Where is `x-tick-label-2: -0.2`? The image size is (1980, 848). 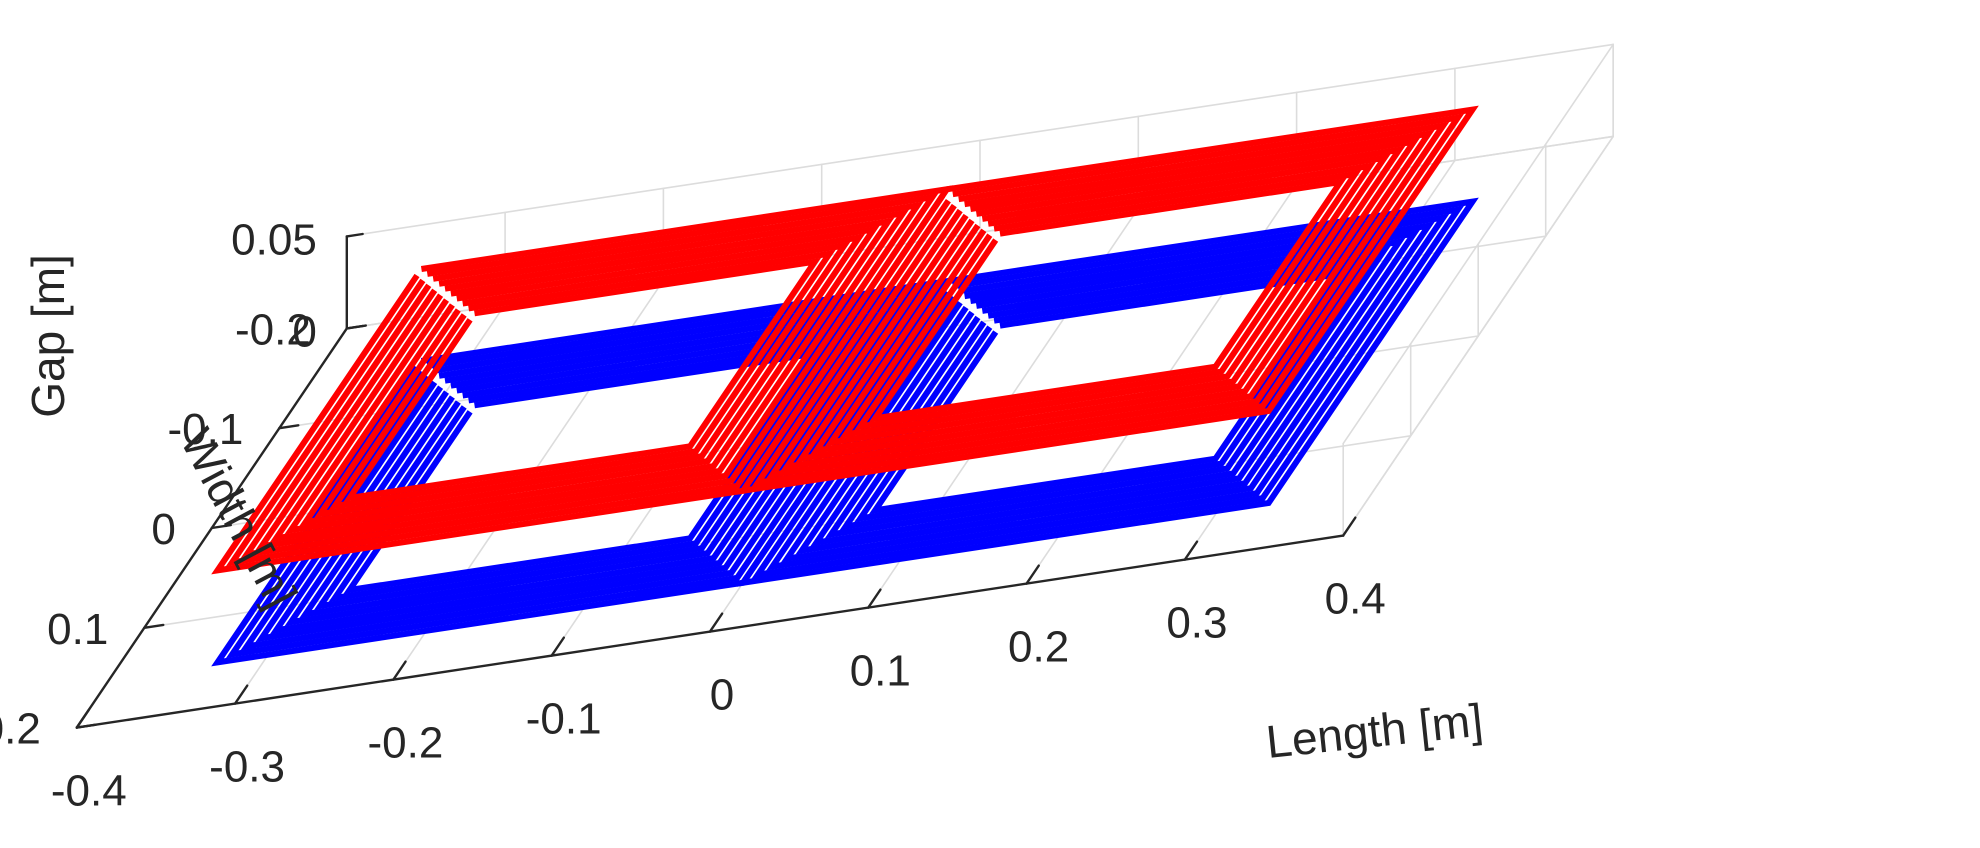
x-tick-label-2: -0.2 is located at coordinates (405, 743).